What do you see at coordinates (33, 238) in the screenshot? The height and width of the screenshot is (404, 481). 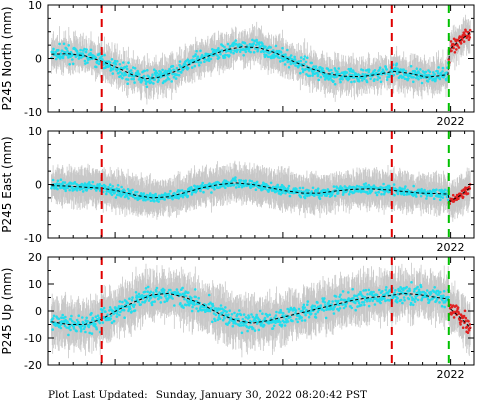 I see `y-tick-label-east--10: -10` at bounding box center [33, 238].